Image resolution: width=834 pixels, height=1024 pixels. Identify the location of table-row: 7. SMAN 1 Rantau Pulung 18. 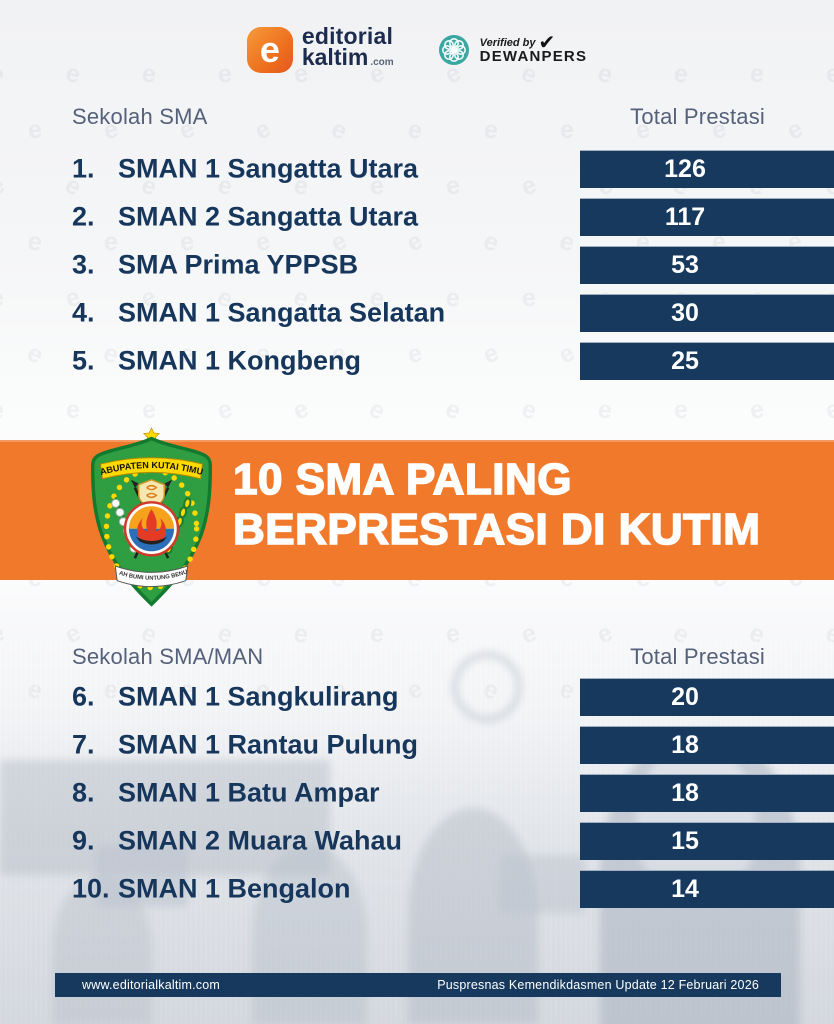
(417, 745).